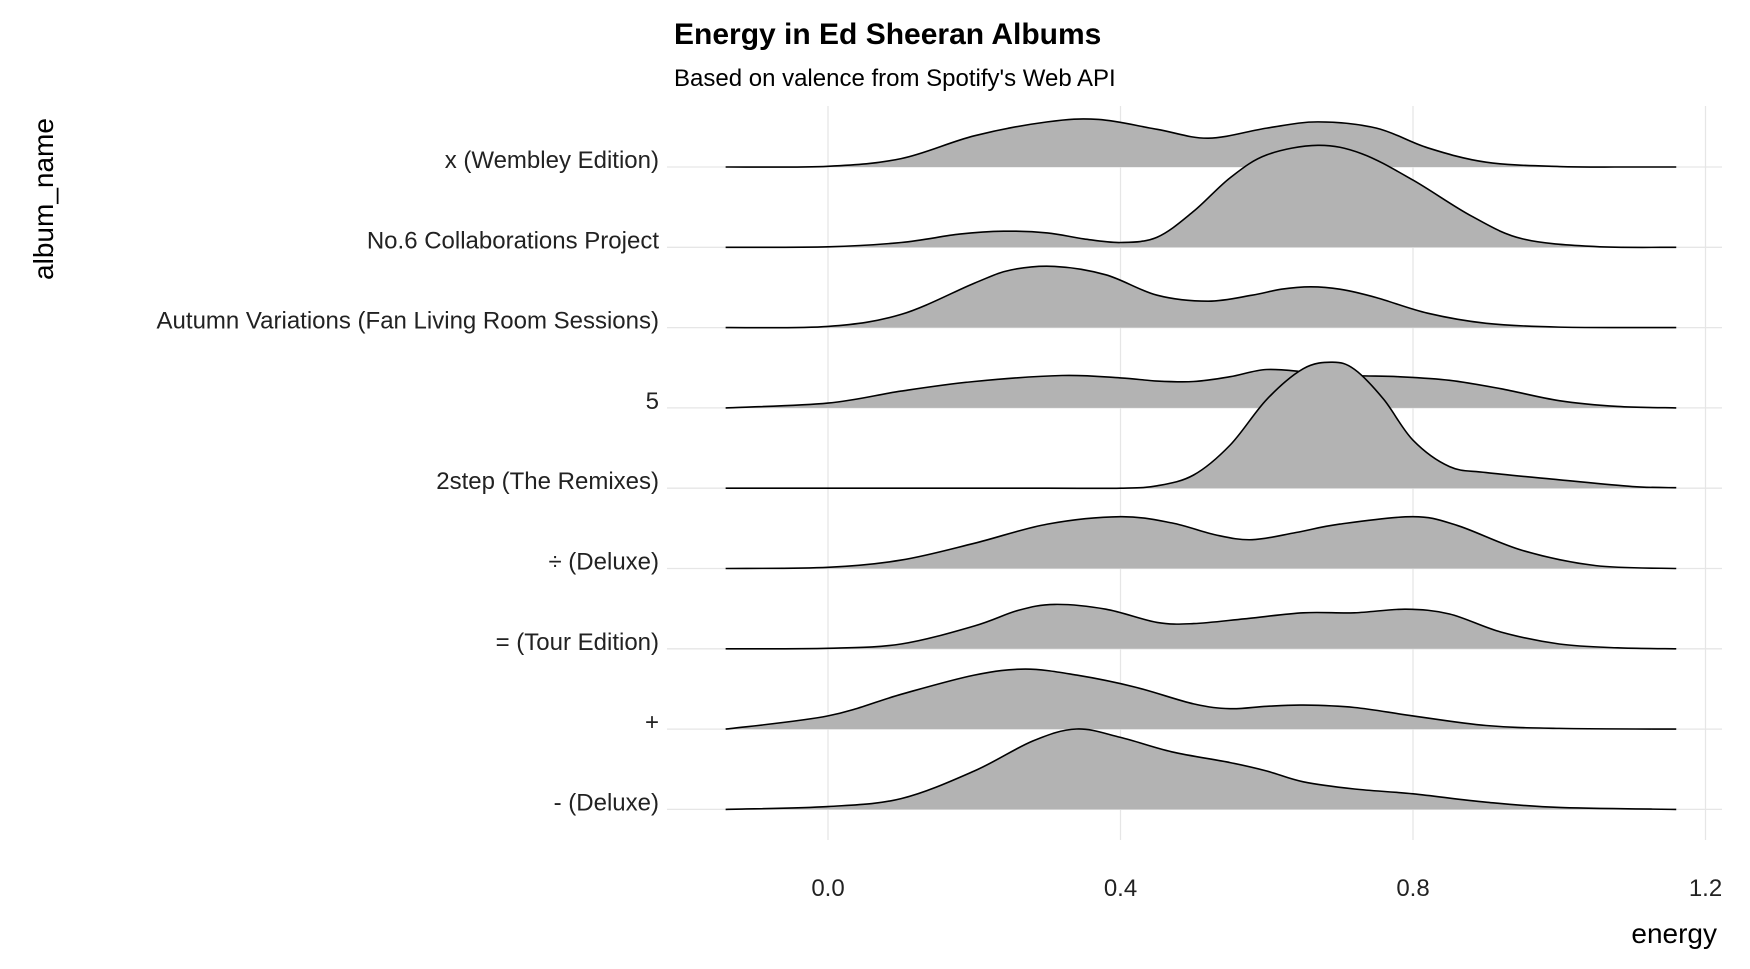  I want to click on y-tick-label: No.6 Collaborations Project, so click(513, 240).